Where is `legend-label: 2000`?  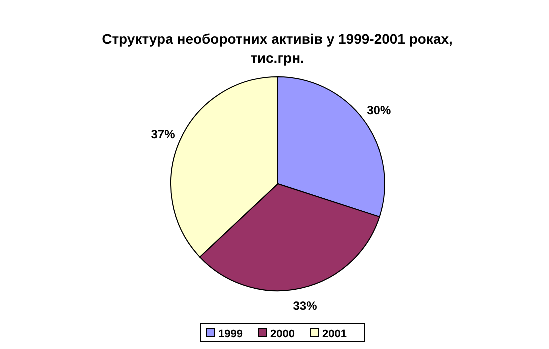
legend-label: 2000 is located at coordinates (282, 334).